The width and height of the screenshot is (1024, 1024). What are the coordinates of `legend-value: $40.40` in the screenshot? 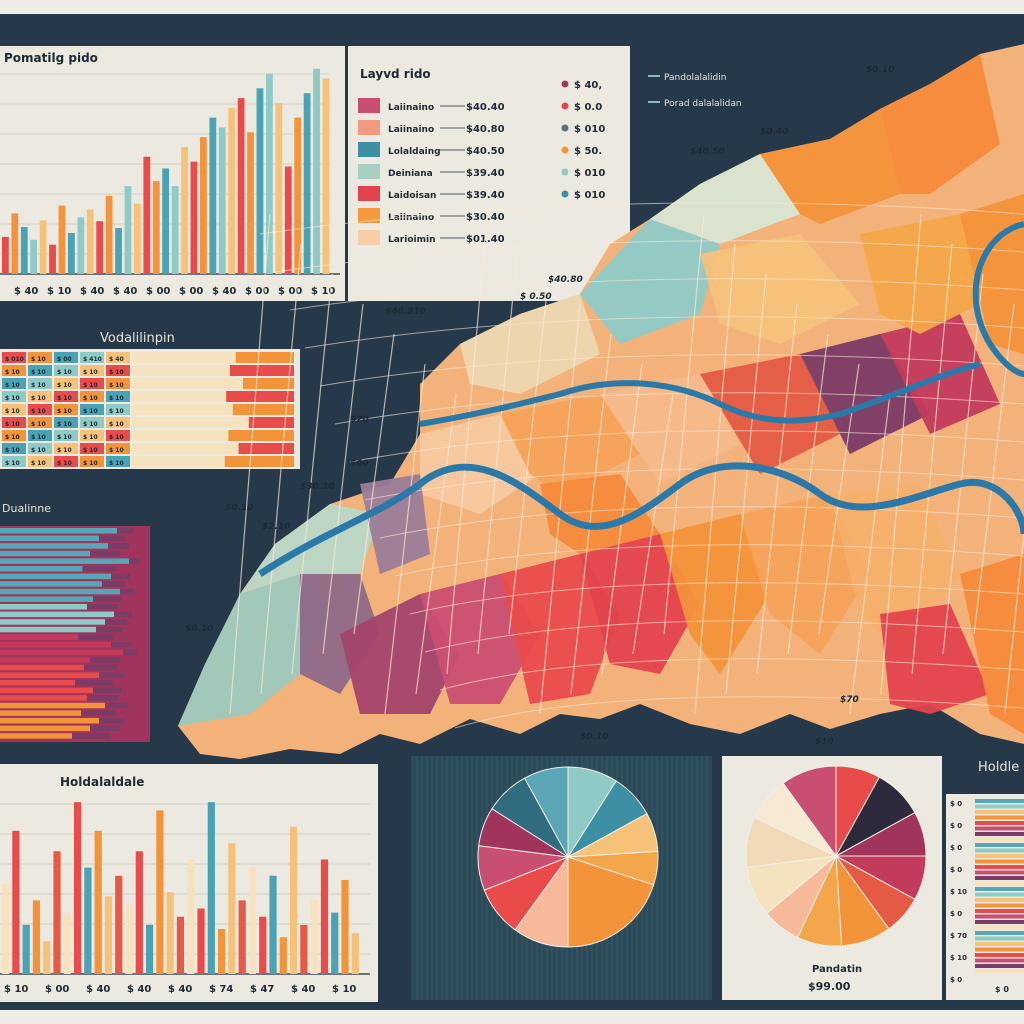 It's located at (485, 107).